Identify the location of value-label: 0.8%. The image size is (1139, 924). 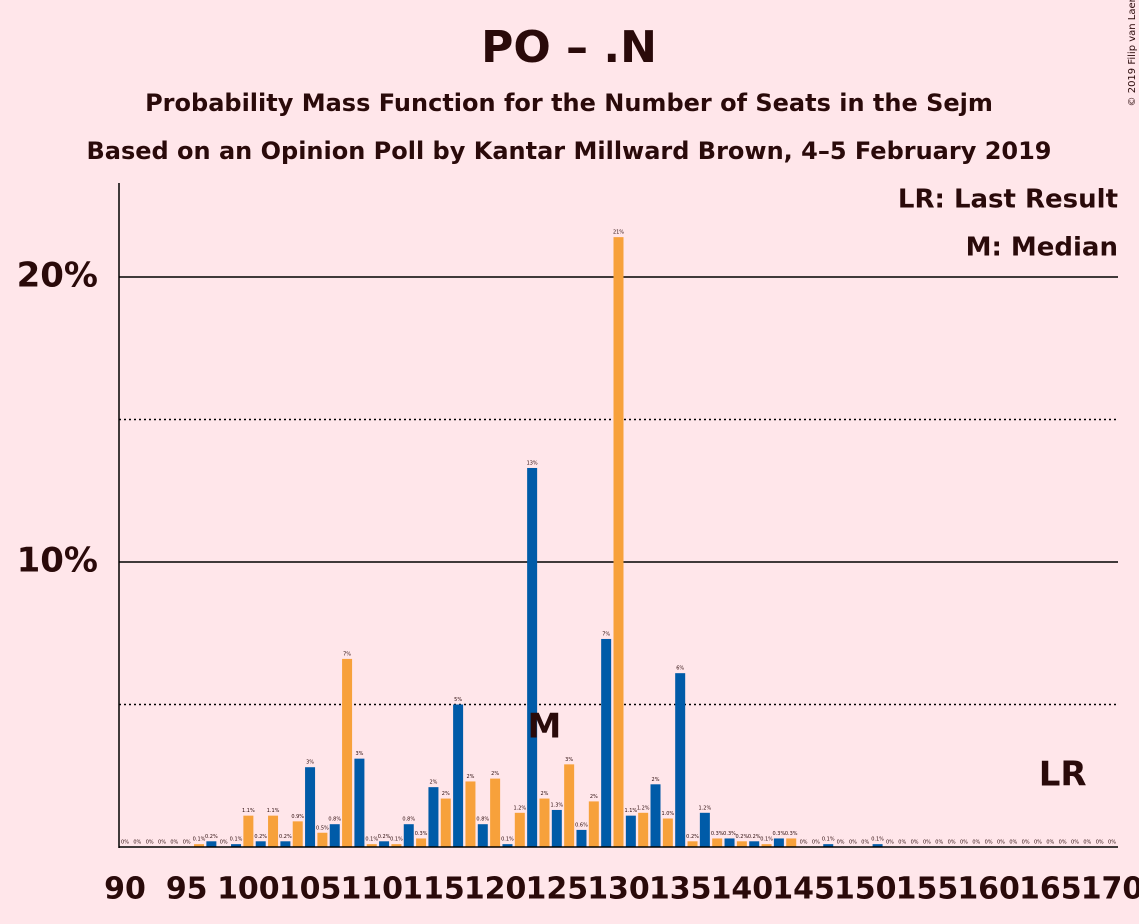
(334, 820).